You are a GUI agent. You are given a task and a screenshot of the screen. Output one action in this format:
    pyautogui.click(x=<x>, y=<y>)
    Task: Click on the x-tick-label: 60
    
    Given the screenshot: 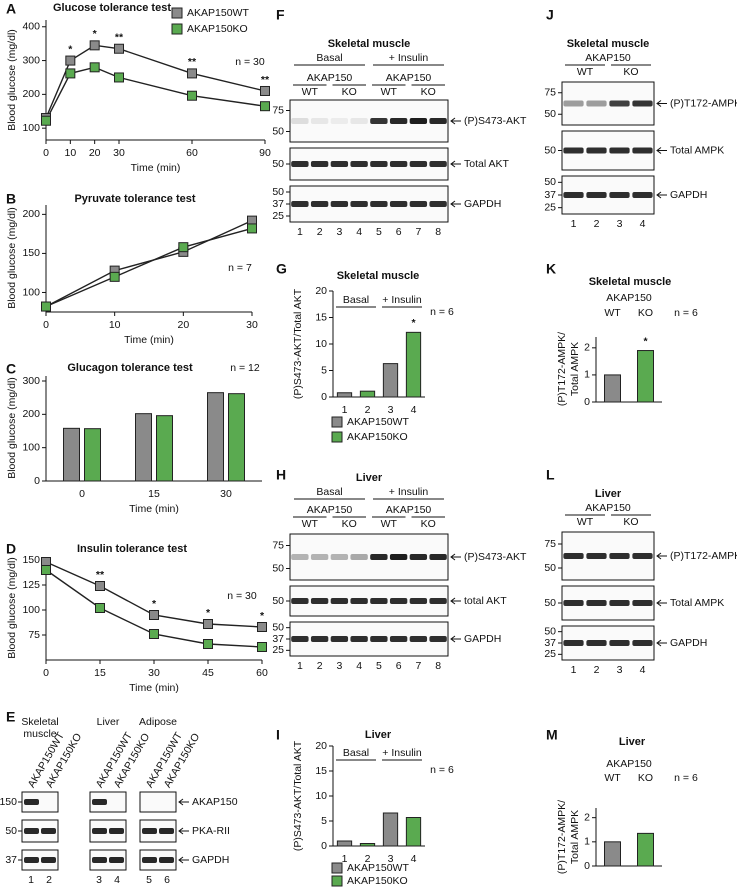 What is the action you would take?
    pyautogui.click(x=192, y=153)
    